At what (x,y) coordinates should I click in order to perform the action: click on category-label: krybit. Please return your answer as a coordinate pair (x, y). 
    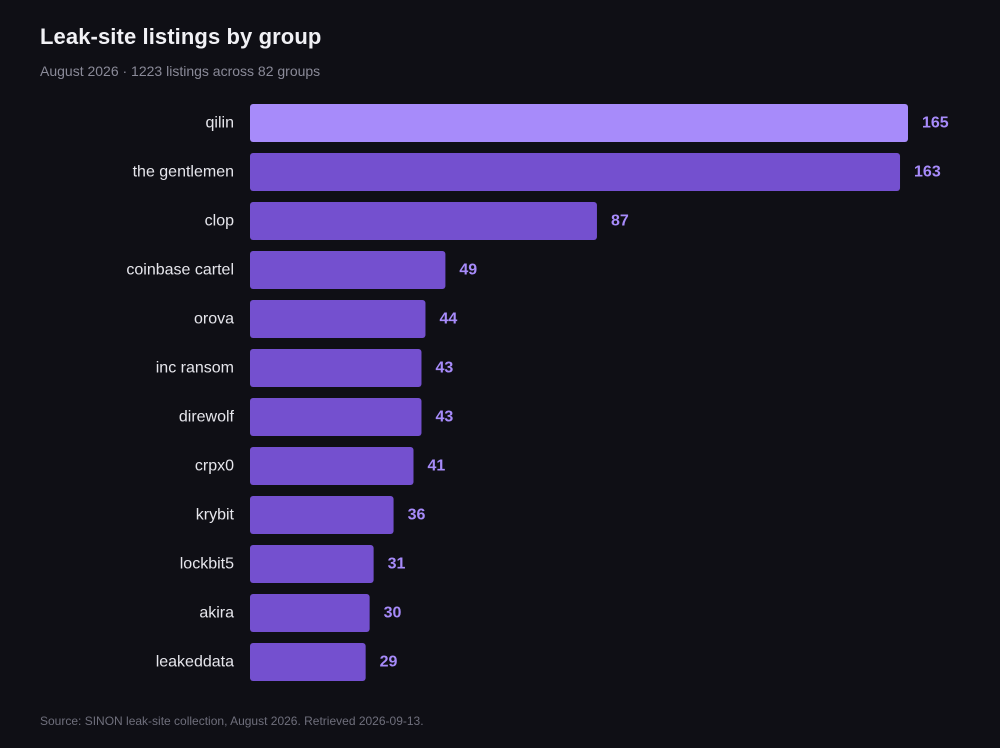
    Looking at the image, I should click on (215, 515).